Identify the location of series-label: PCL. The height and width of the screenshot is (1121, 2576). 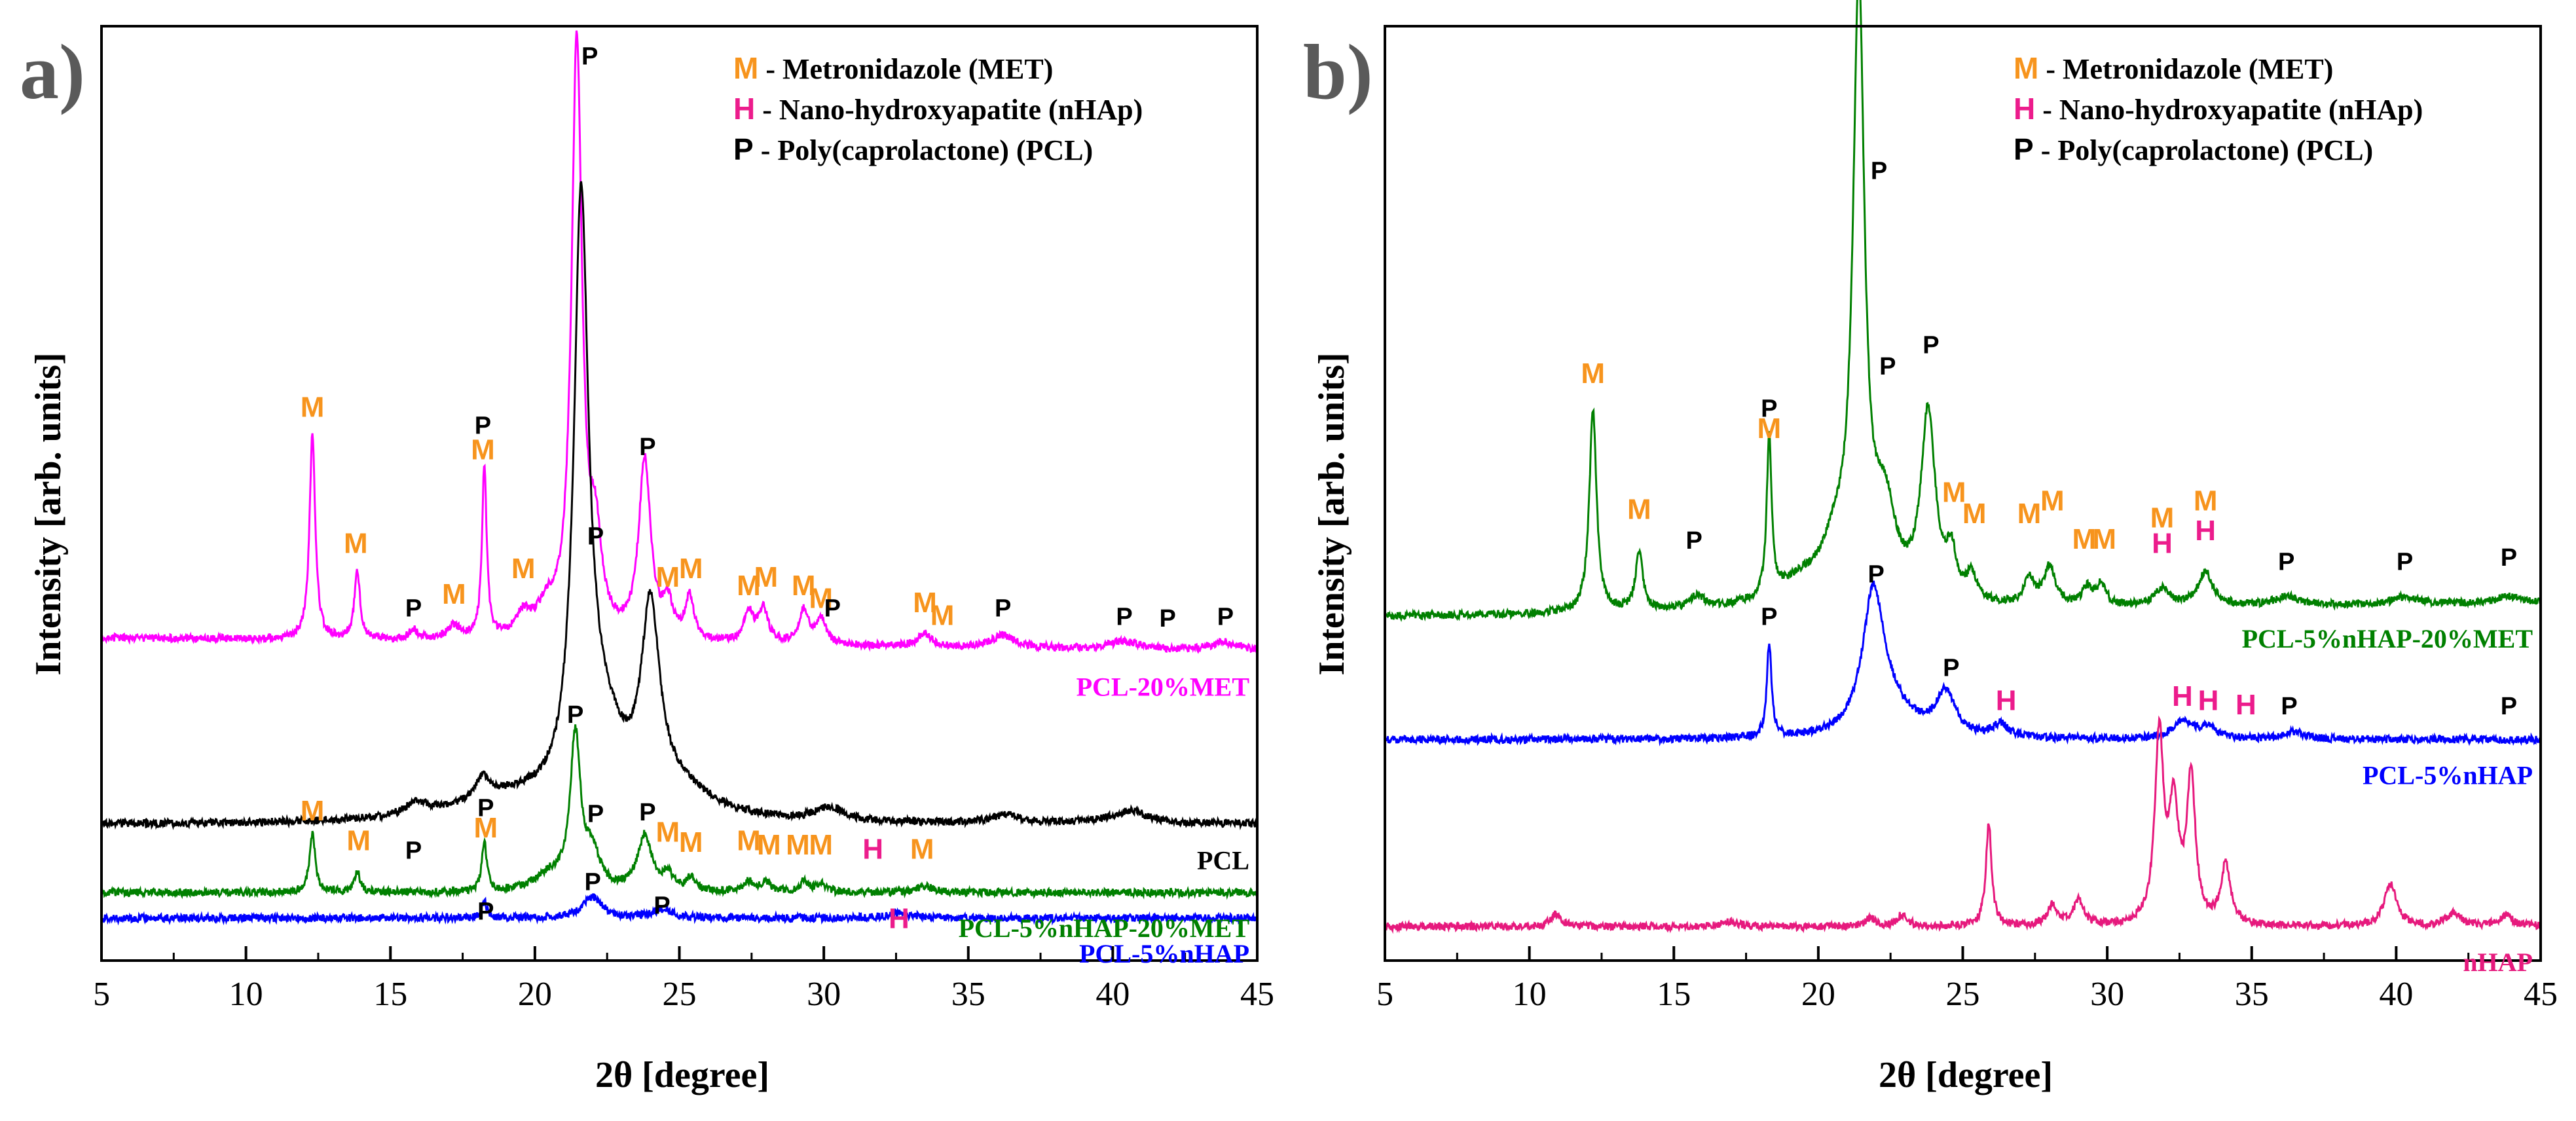
(1223, 860).